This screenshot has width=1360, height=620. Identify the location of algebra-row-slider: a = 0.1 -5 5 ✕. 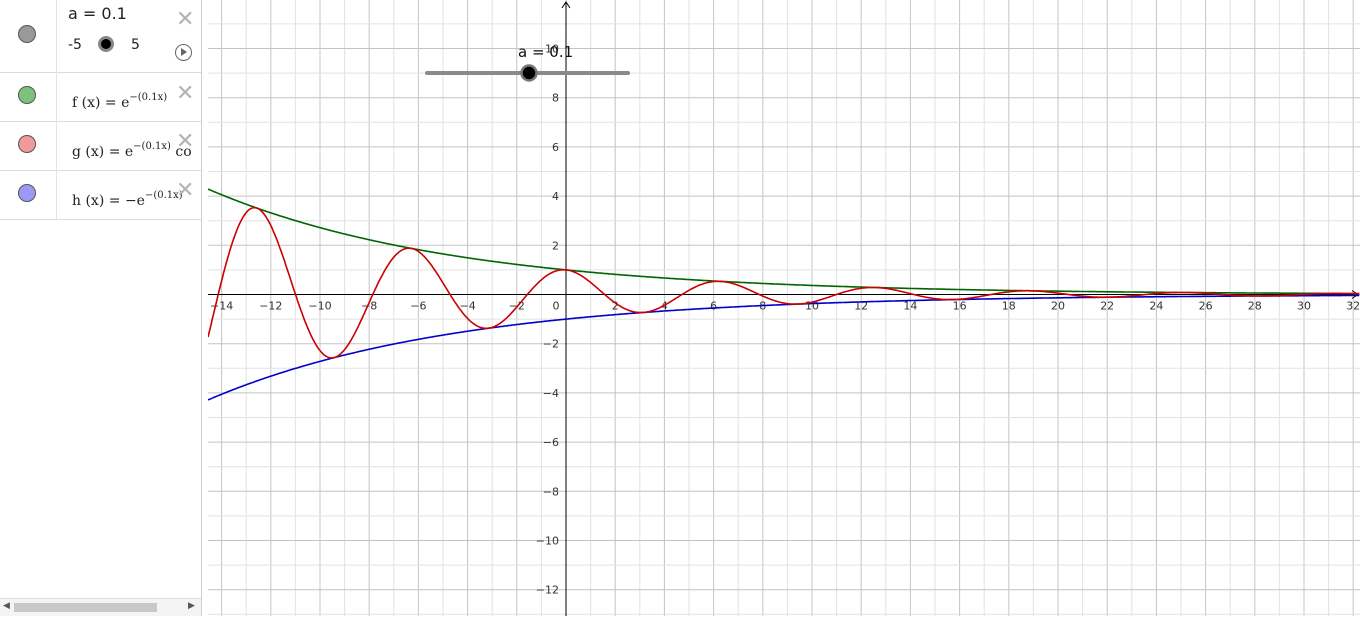
(100, 36).